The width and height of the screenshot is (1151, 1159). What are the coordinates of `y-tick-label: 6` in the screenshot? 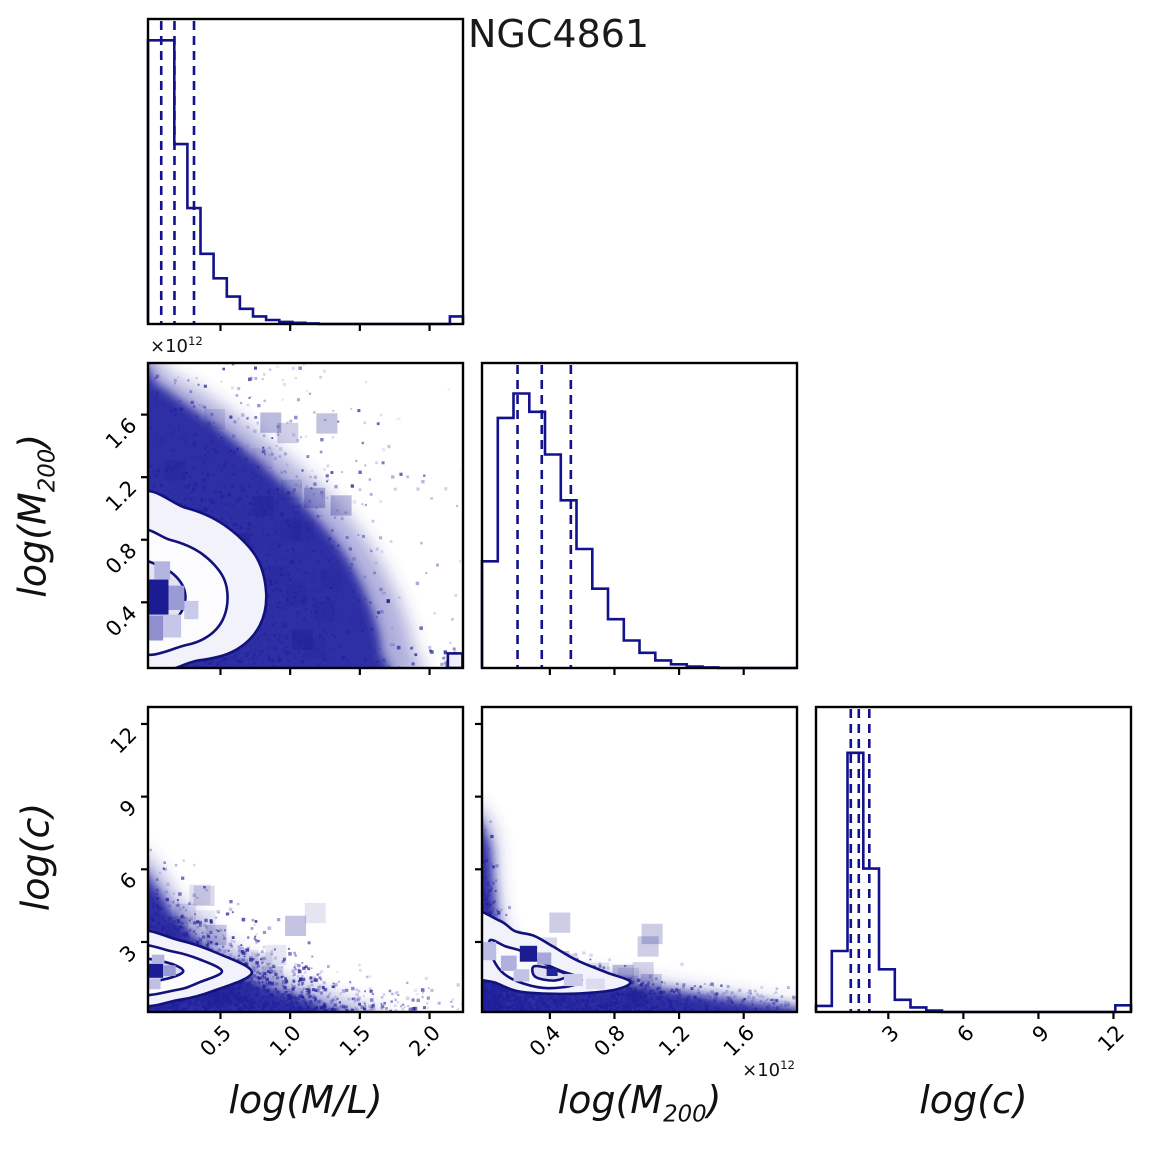 It's located at (128, 881).